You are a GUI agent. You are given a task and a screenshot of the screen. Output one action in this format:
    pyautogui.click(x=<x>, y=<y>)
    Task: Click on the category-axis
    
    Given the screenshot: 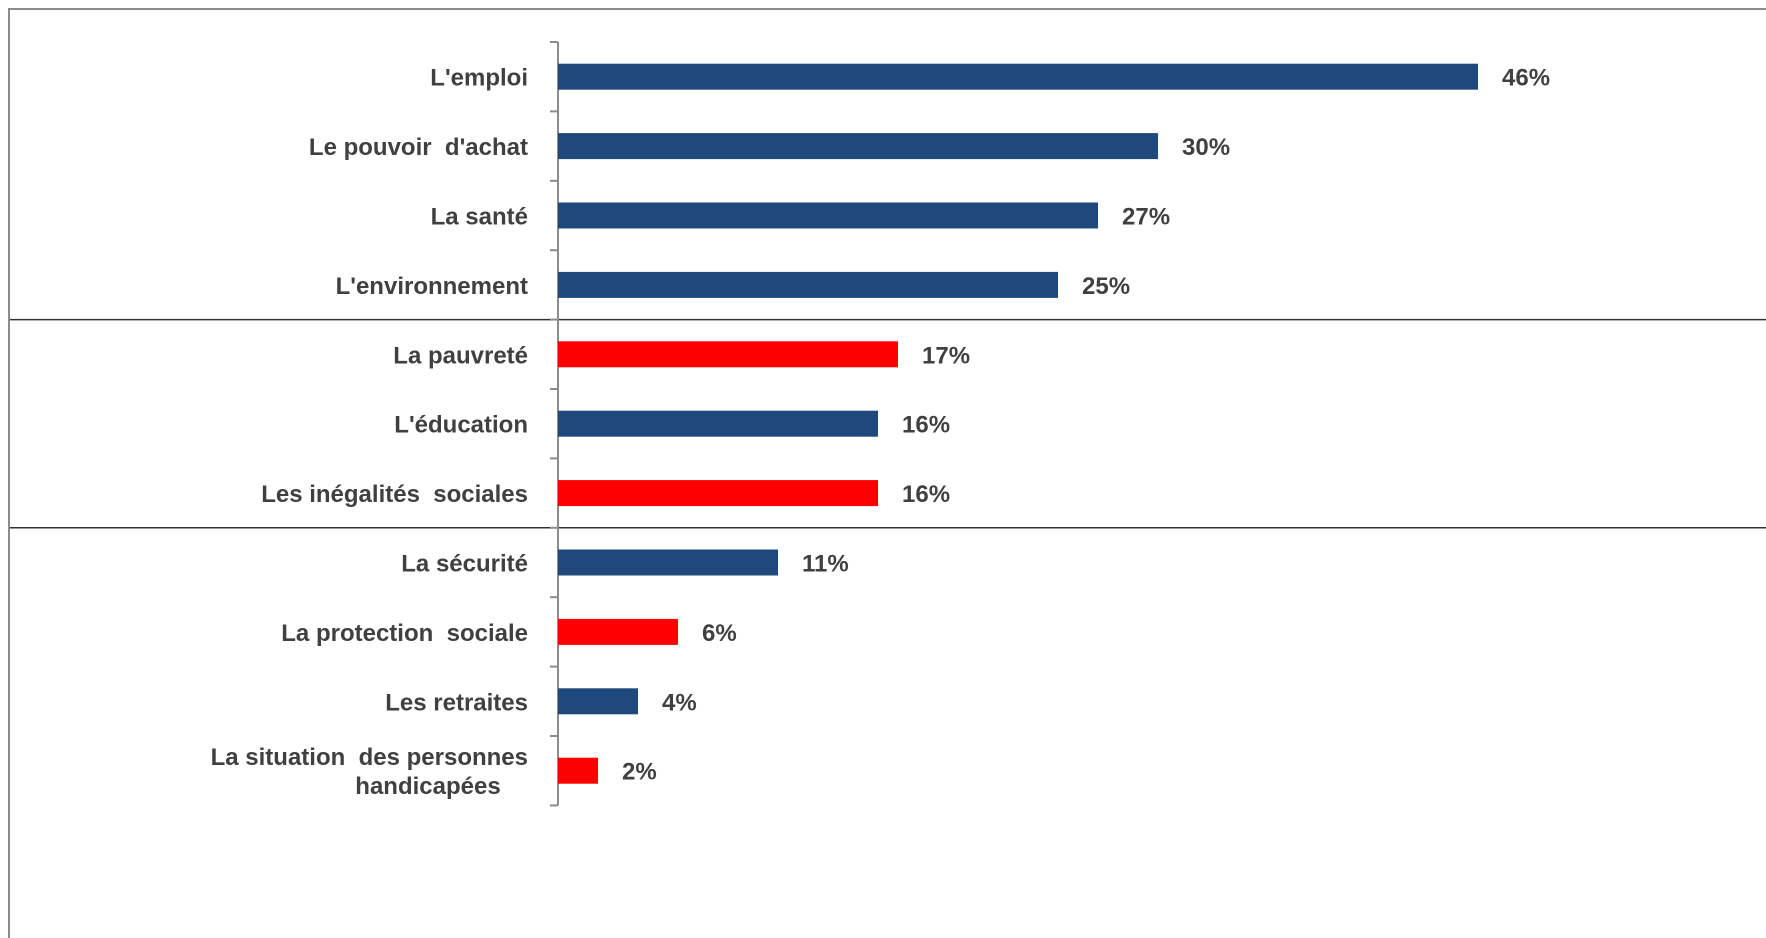 What is the action you would take?
    pyautogui.click(x=554, y=424)
    